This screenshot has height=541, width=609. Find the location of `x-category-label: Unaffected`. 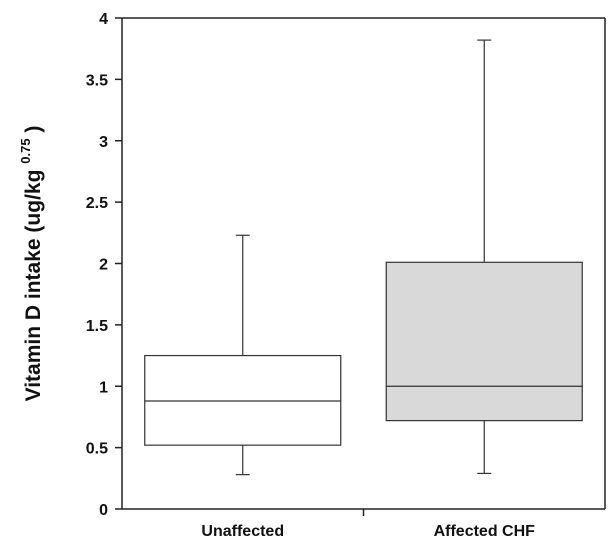

x-category-label: Unaffected is located at coordinates (242, 531).